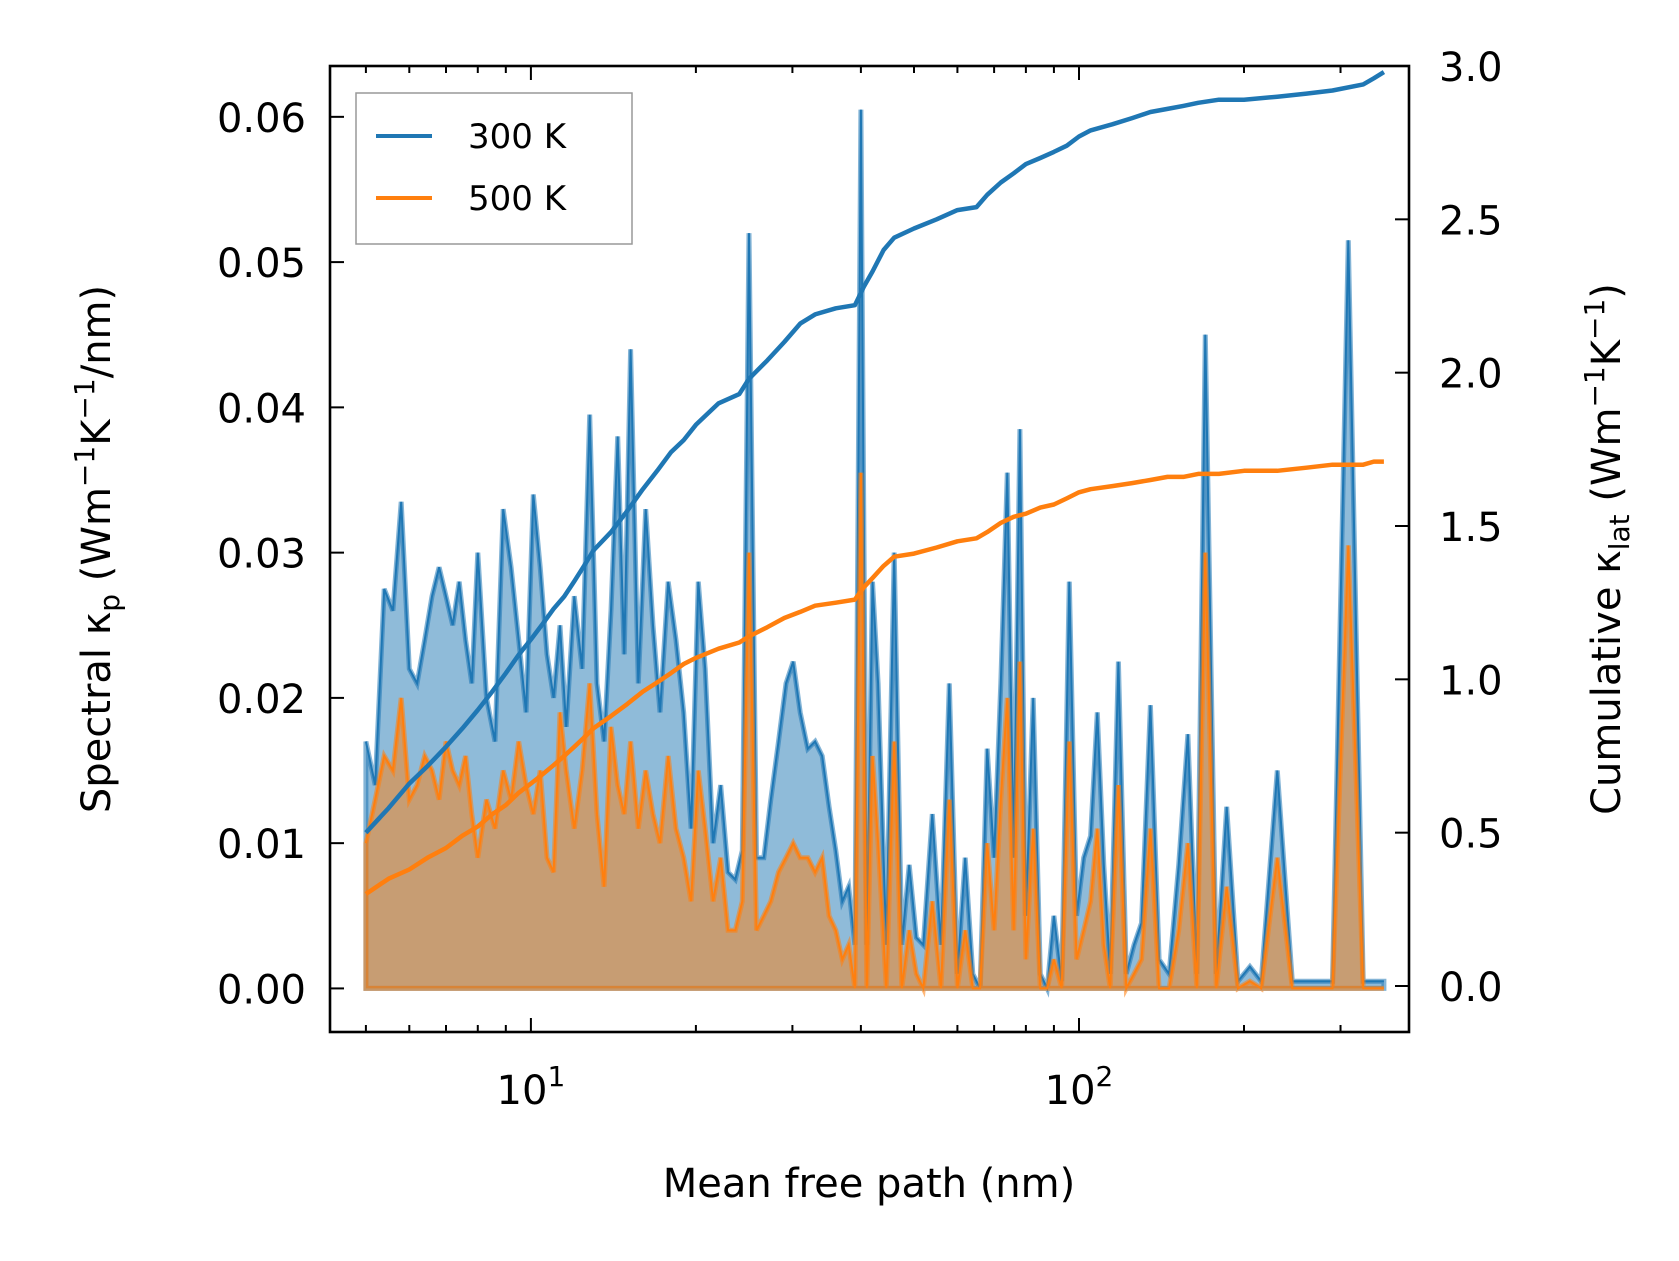 This screenshot has width=1679, height=1261. I want to click on legend-label-300k: 300 K, so click(518, 137).